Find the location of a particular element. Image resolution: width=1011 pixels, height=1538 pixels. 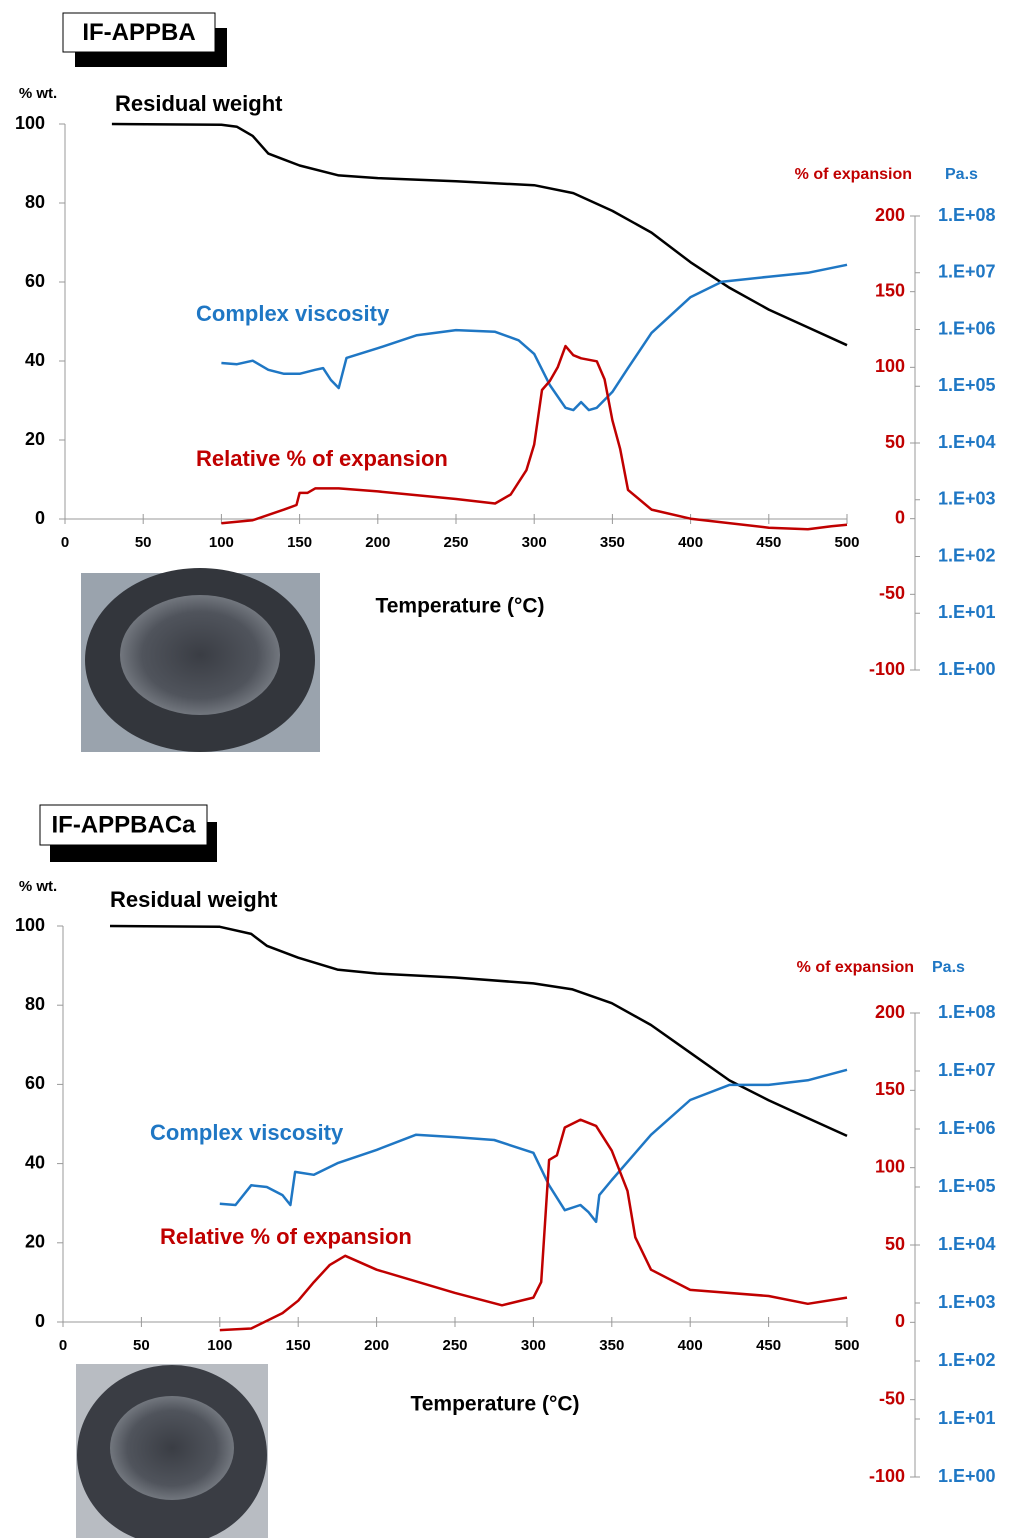

chart-title: IF-APPBACa is located at coordinates (123, 824).